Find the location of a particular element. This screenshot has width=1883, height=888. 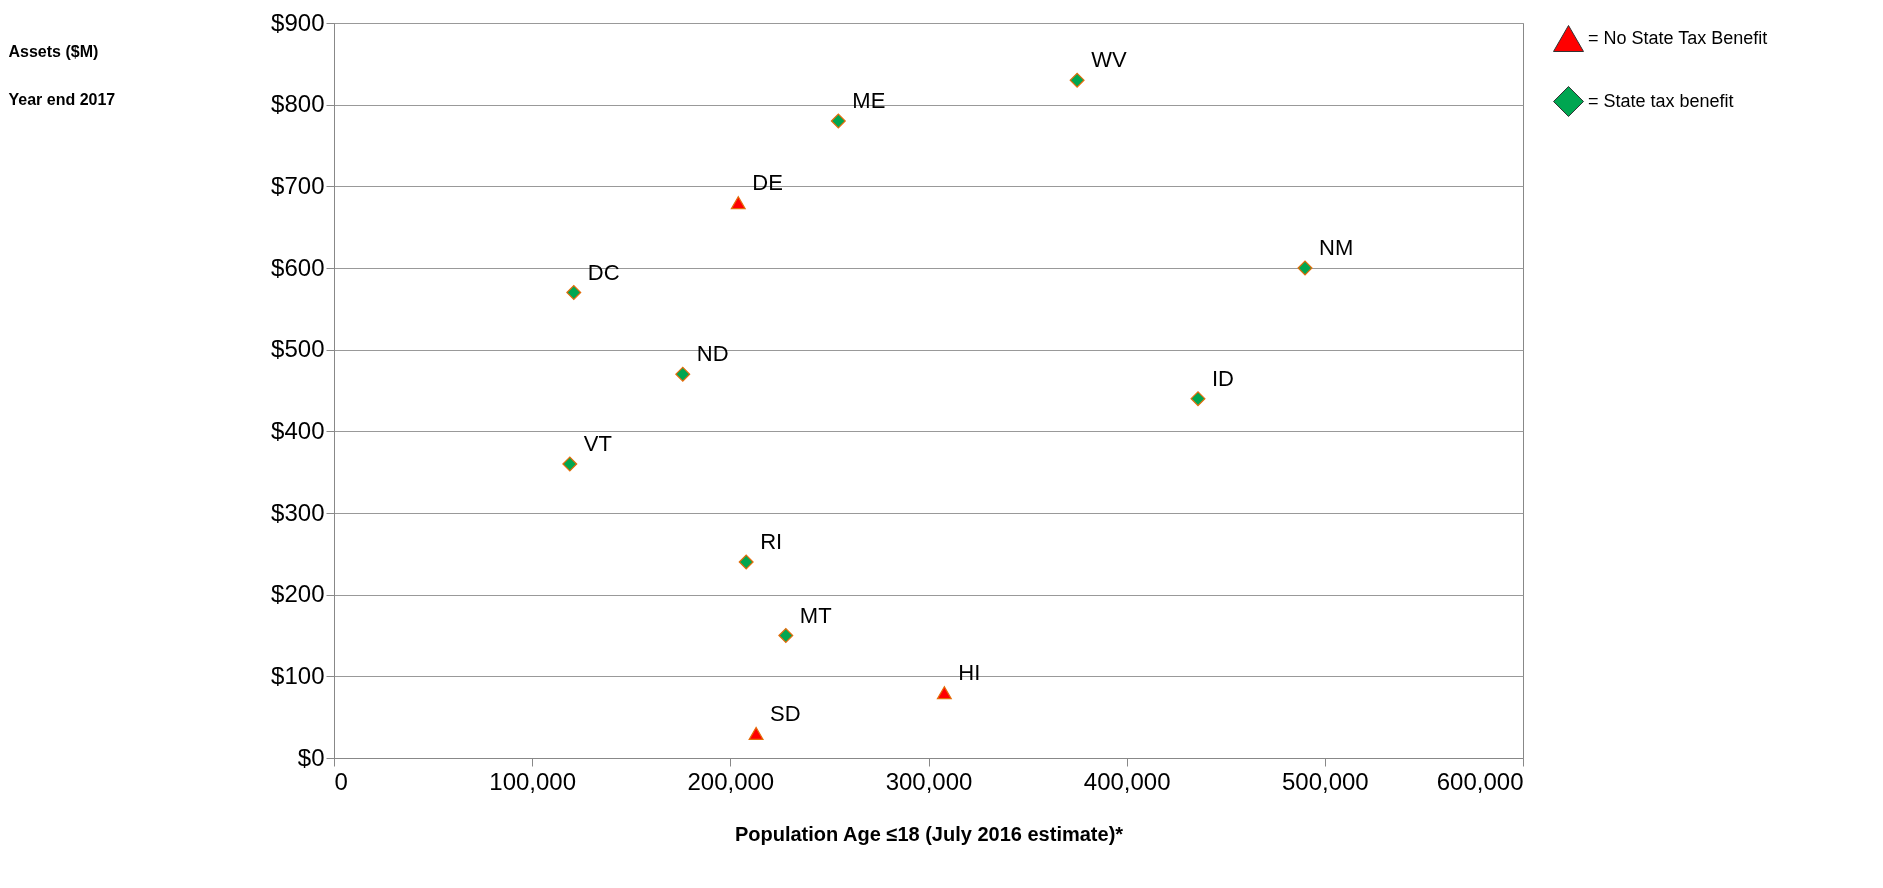

annotation: RI is located at coordinates (771, 541).